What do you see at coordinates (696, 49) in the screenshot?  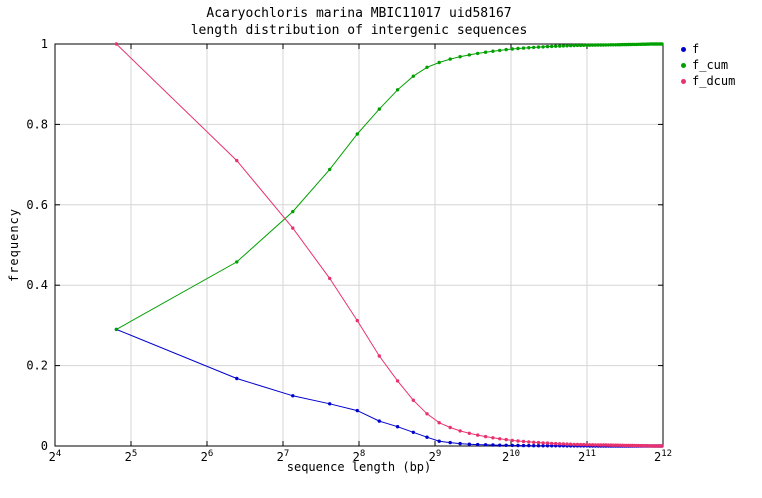 I see `legend-label-f: f` at bounding box center [696, 49].